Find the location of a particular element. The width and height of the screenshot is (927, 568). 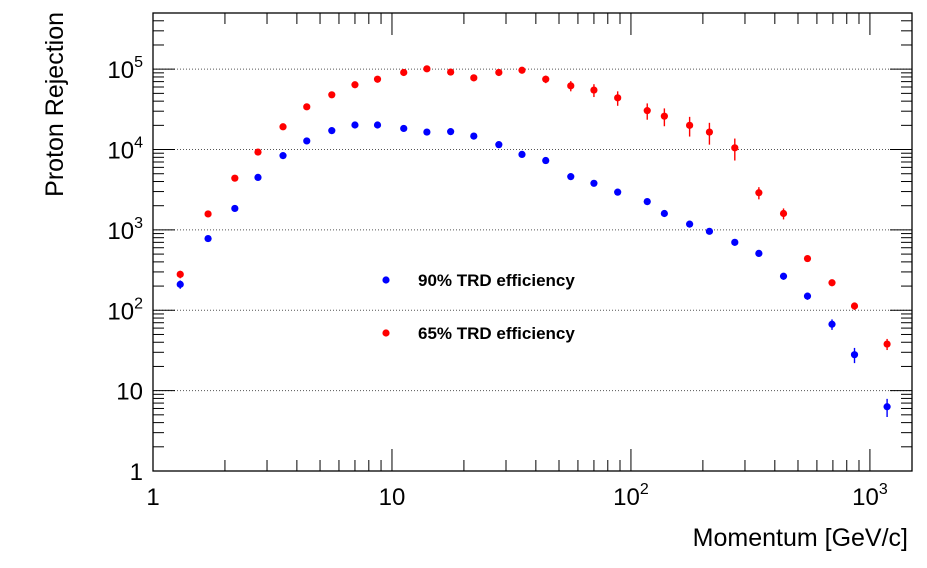

x-tick-label: 10² is located at coordinates (631, 496).